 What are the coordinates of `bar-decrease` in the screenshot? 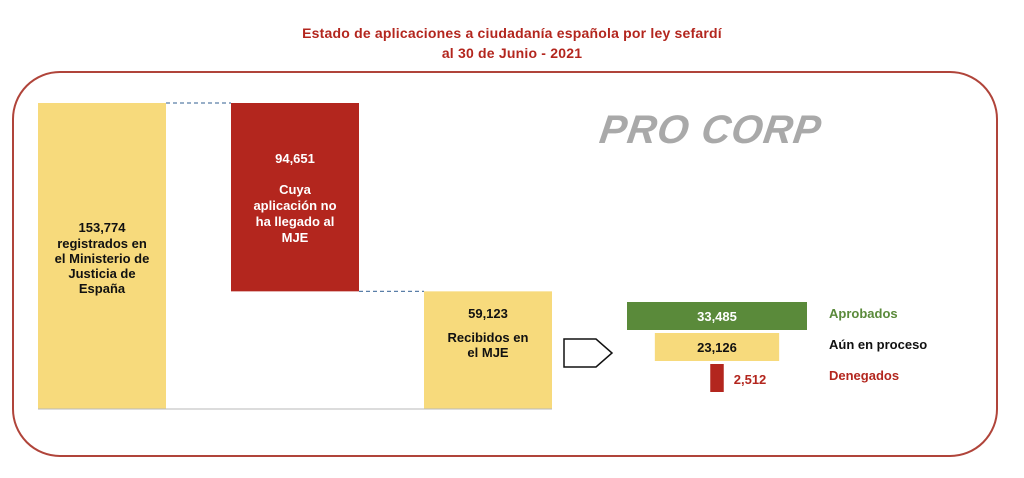 It's located at (295, 197).